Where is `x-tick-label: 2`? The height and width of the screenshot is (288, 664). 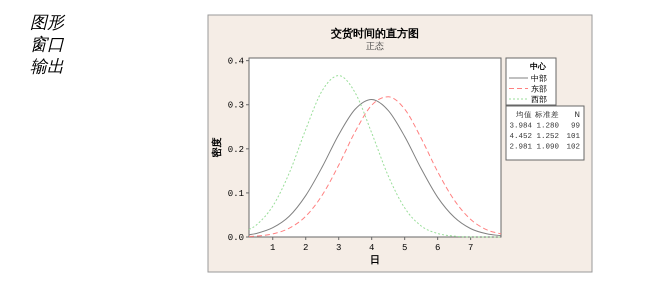
x-tick-label: 2 is located at coordinates (305, 248).